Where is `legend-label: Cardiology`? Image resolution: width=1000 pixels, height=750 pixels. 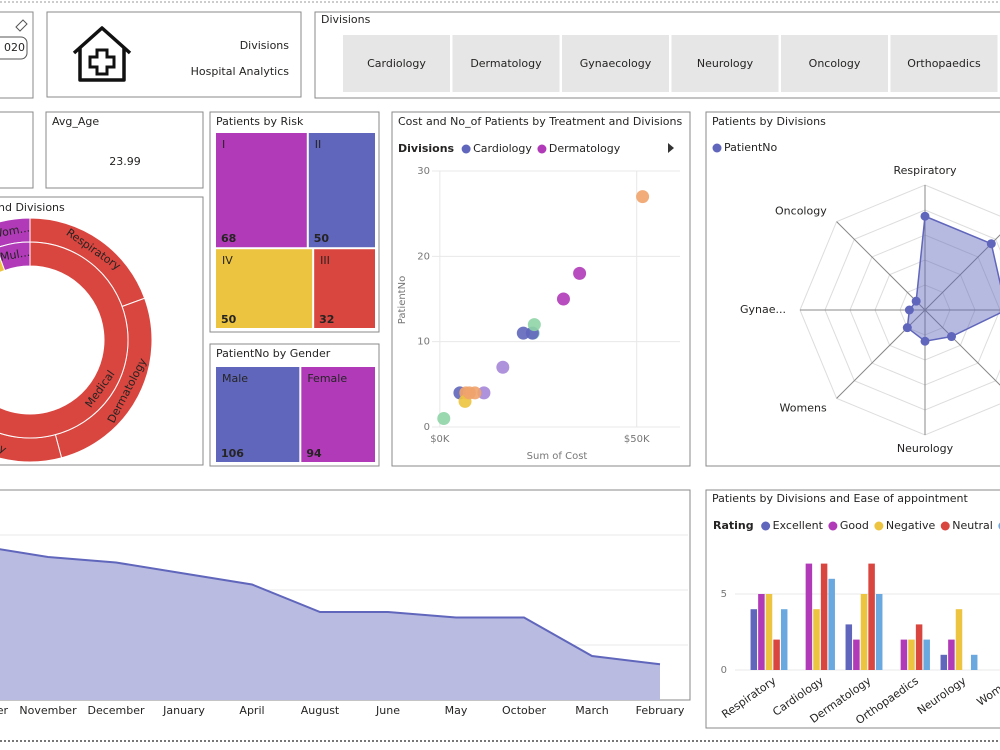 legend-label: Cardiology is located at coordinates (502, 148).